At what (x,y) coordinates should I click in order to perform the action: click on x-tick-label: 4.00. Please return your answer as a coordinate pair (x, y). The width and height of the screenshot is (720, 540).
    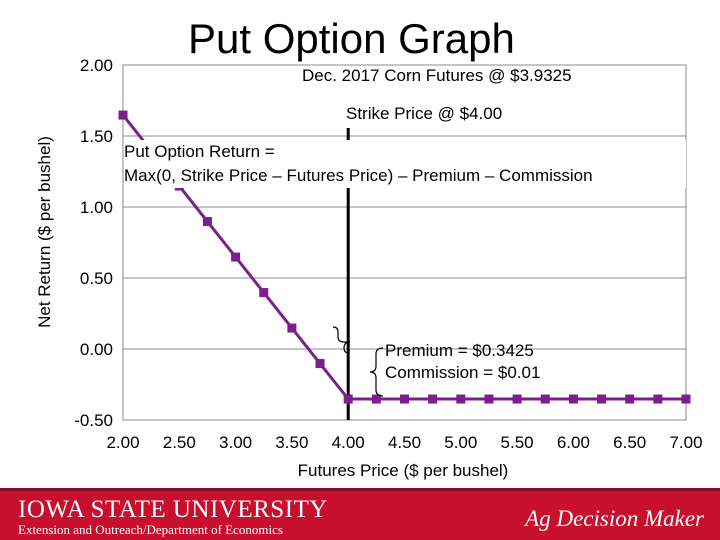
    Looking at the image, I should click on (348, 442).